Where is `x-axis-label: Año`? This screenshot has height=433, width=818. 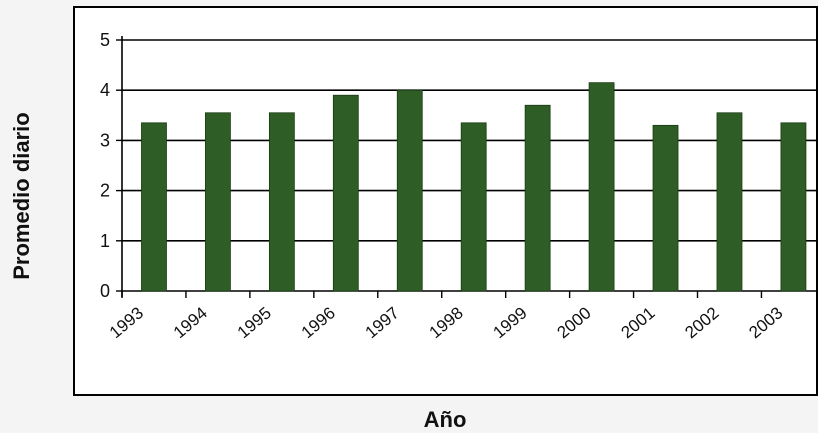
x-axis-label: Año is located at coordinates (445, 419).